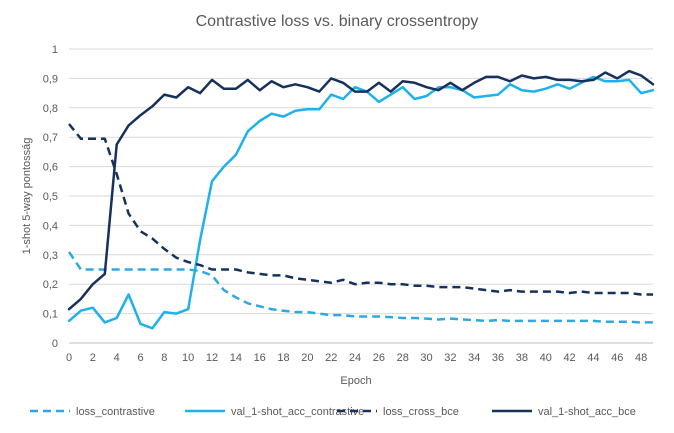 Image resolution: width=674 pixels, height=433 pixels. Describe the element at coordinates (50, 79) in the screenshot. I see `y-tick-label: 0,9` at that location.